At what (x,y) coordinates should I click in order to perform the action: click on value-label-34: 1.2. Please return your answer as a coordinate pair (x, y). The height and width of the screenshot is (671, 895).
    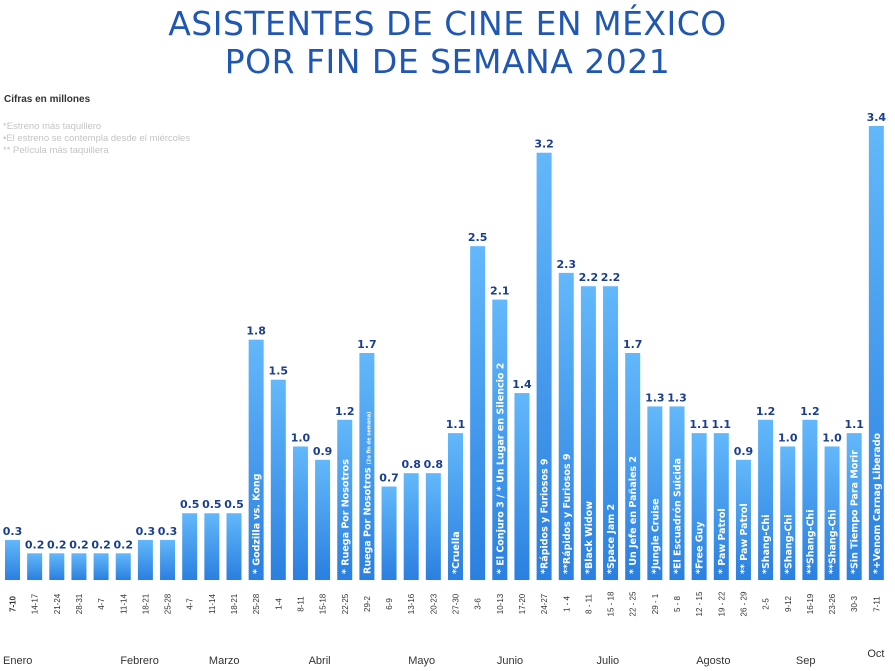
    Looking at the image, I should click on (766, 411).